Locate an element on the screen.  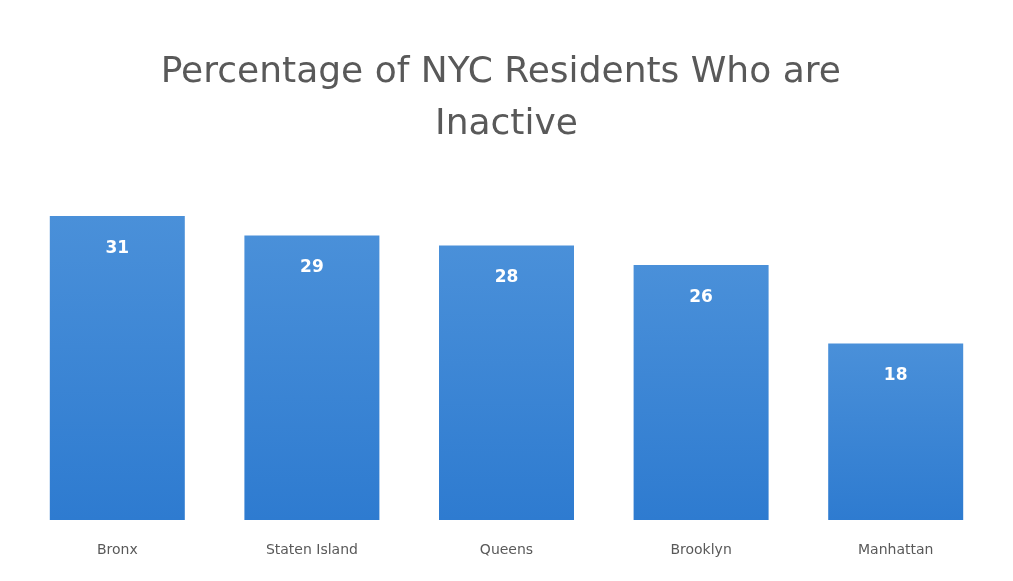
data-label: 28 is located at coordinates (506, 275).